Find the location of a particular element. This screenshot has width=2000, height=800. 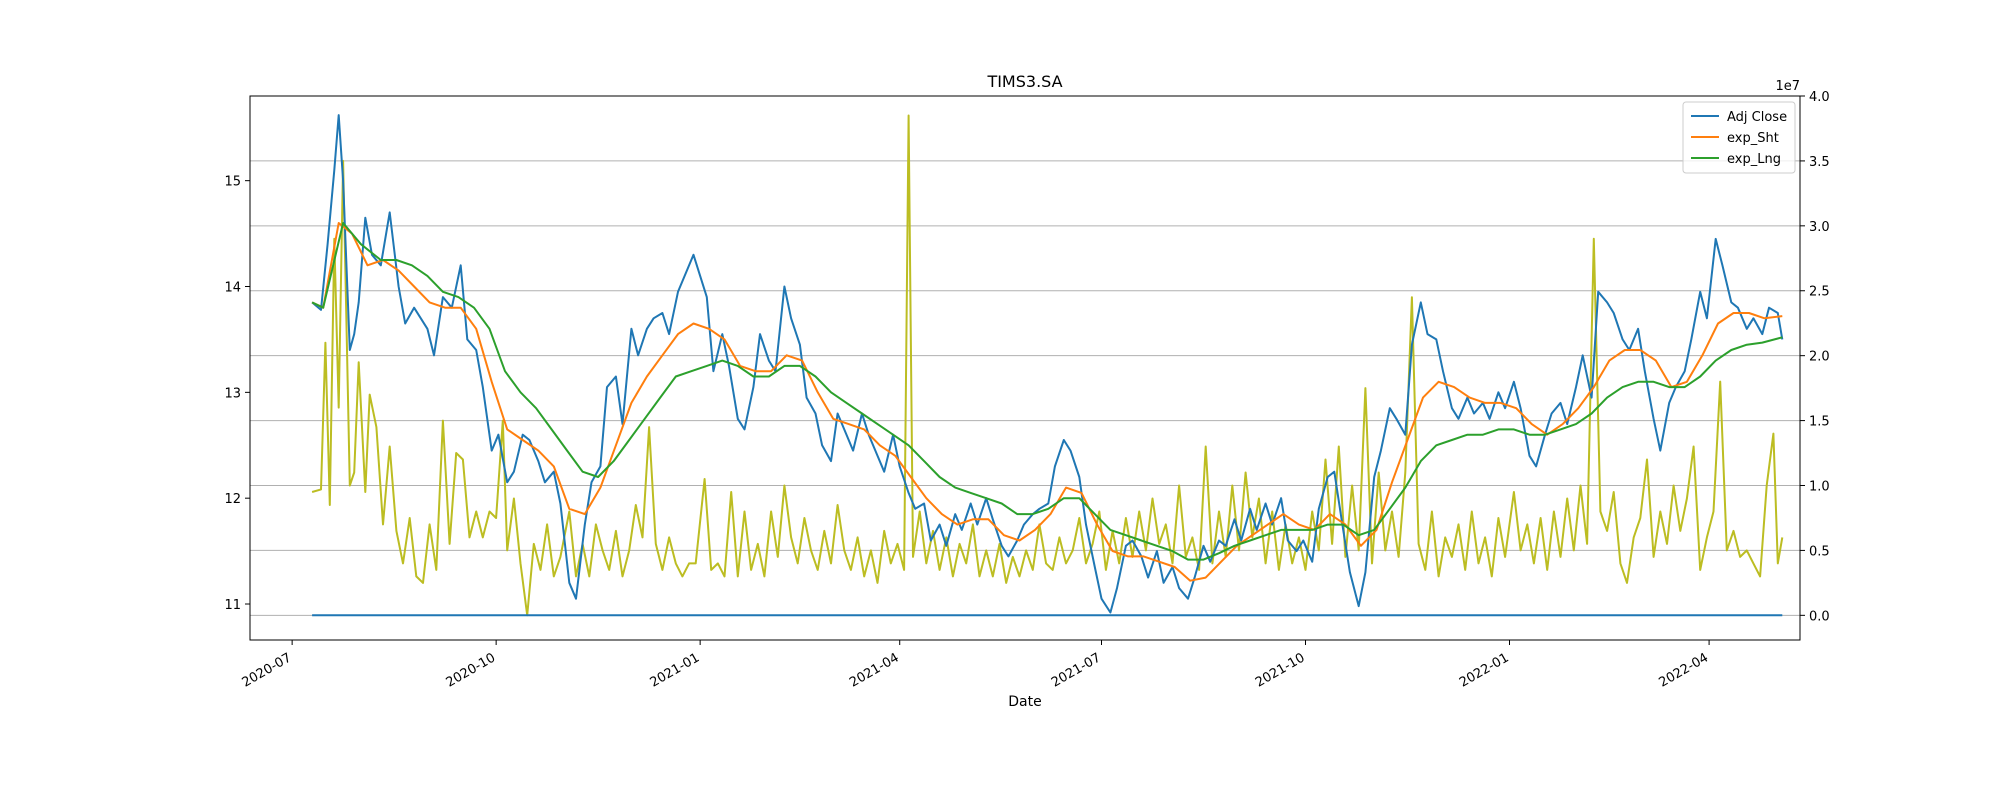

legend-label-exp-sht: exp_Sht is located at coordinates (1753, 138).